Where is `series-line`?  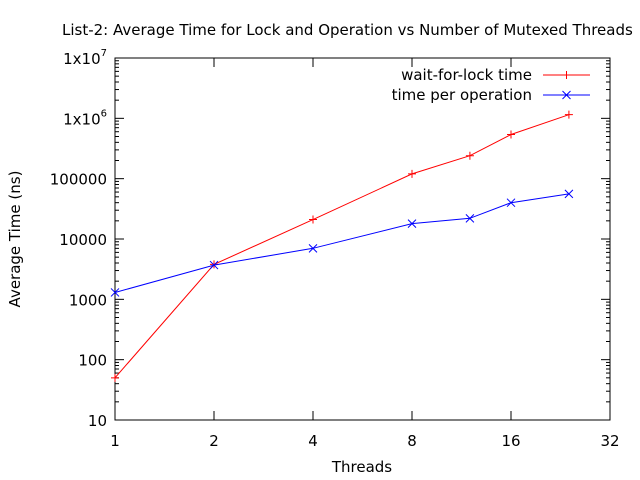
series-line is located at coordinates (341, 243).